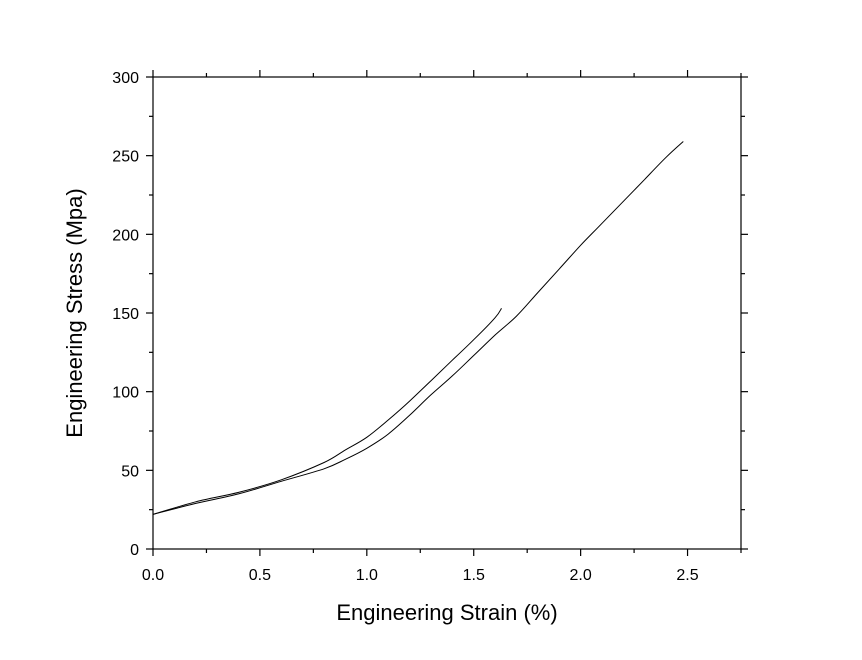 The height and width of the screenshot is (660, 862). Describe the element at coordinates (687, 575) in the screenshot. I see `x-tick-label: 2.5` at that location.